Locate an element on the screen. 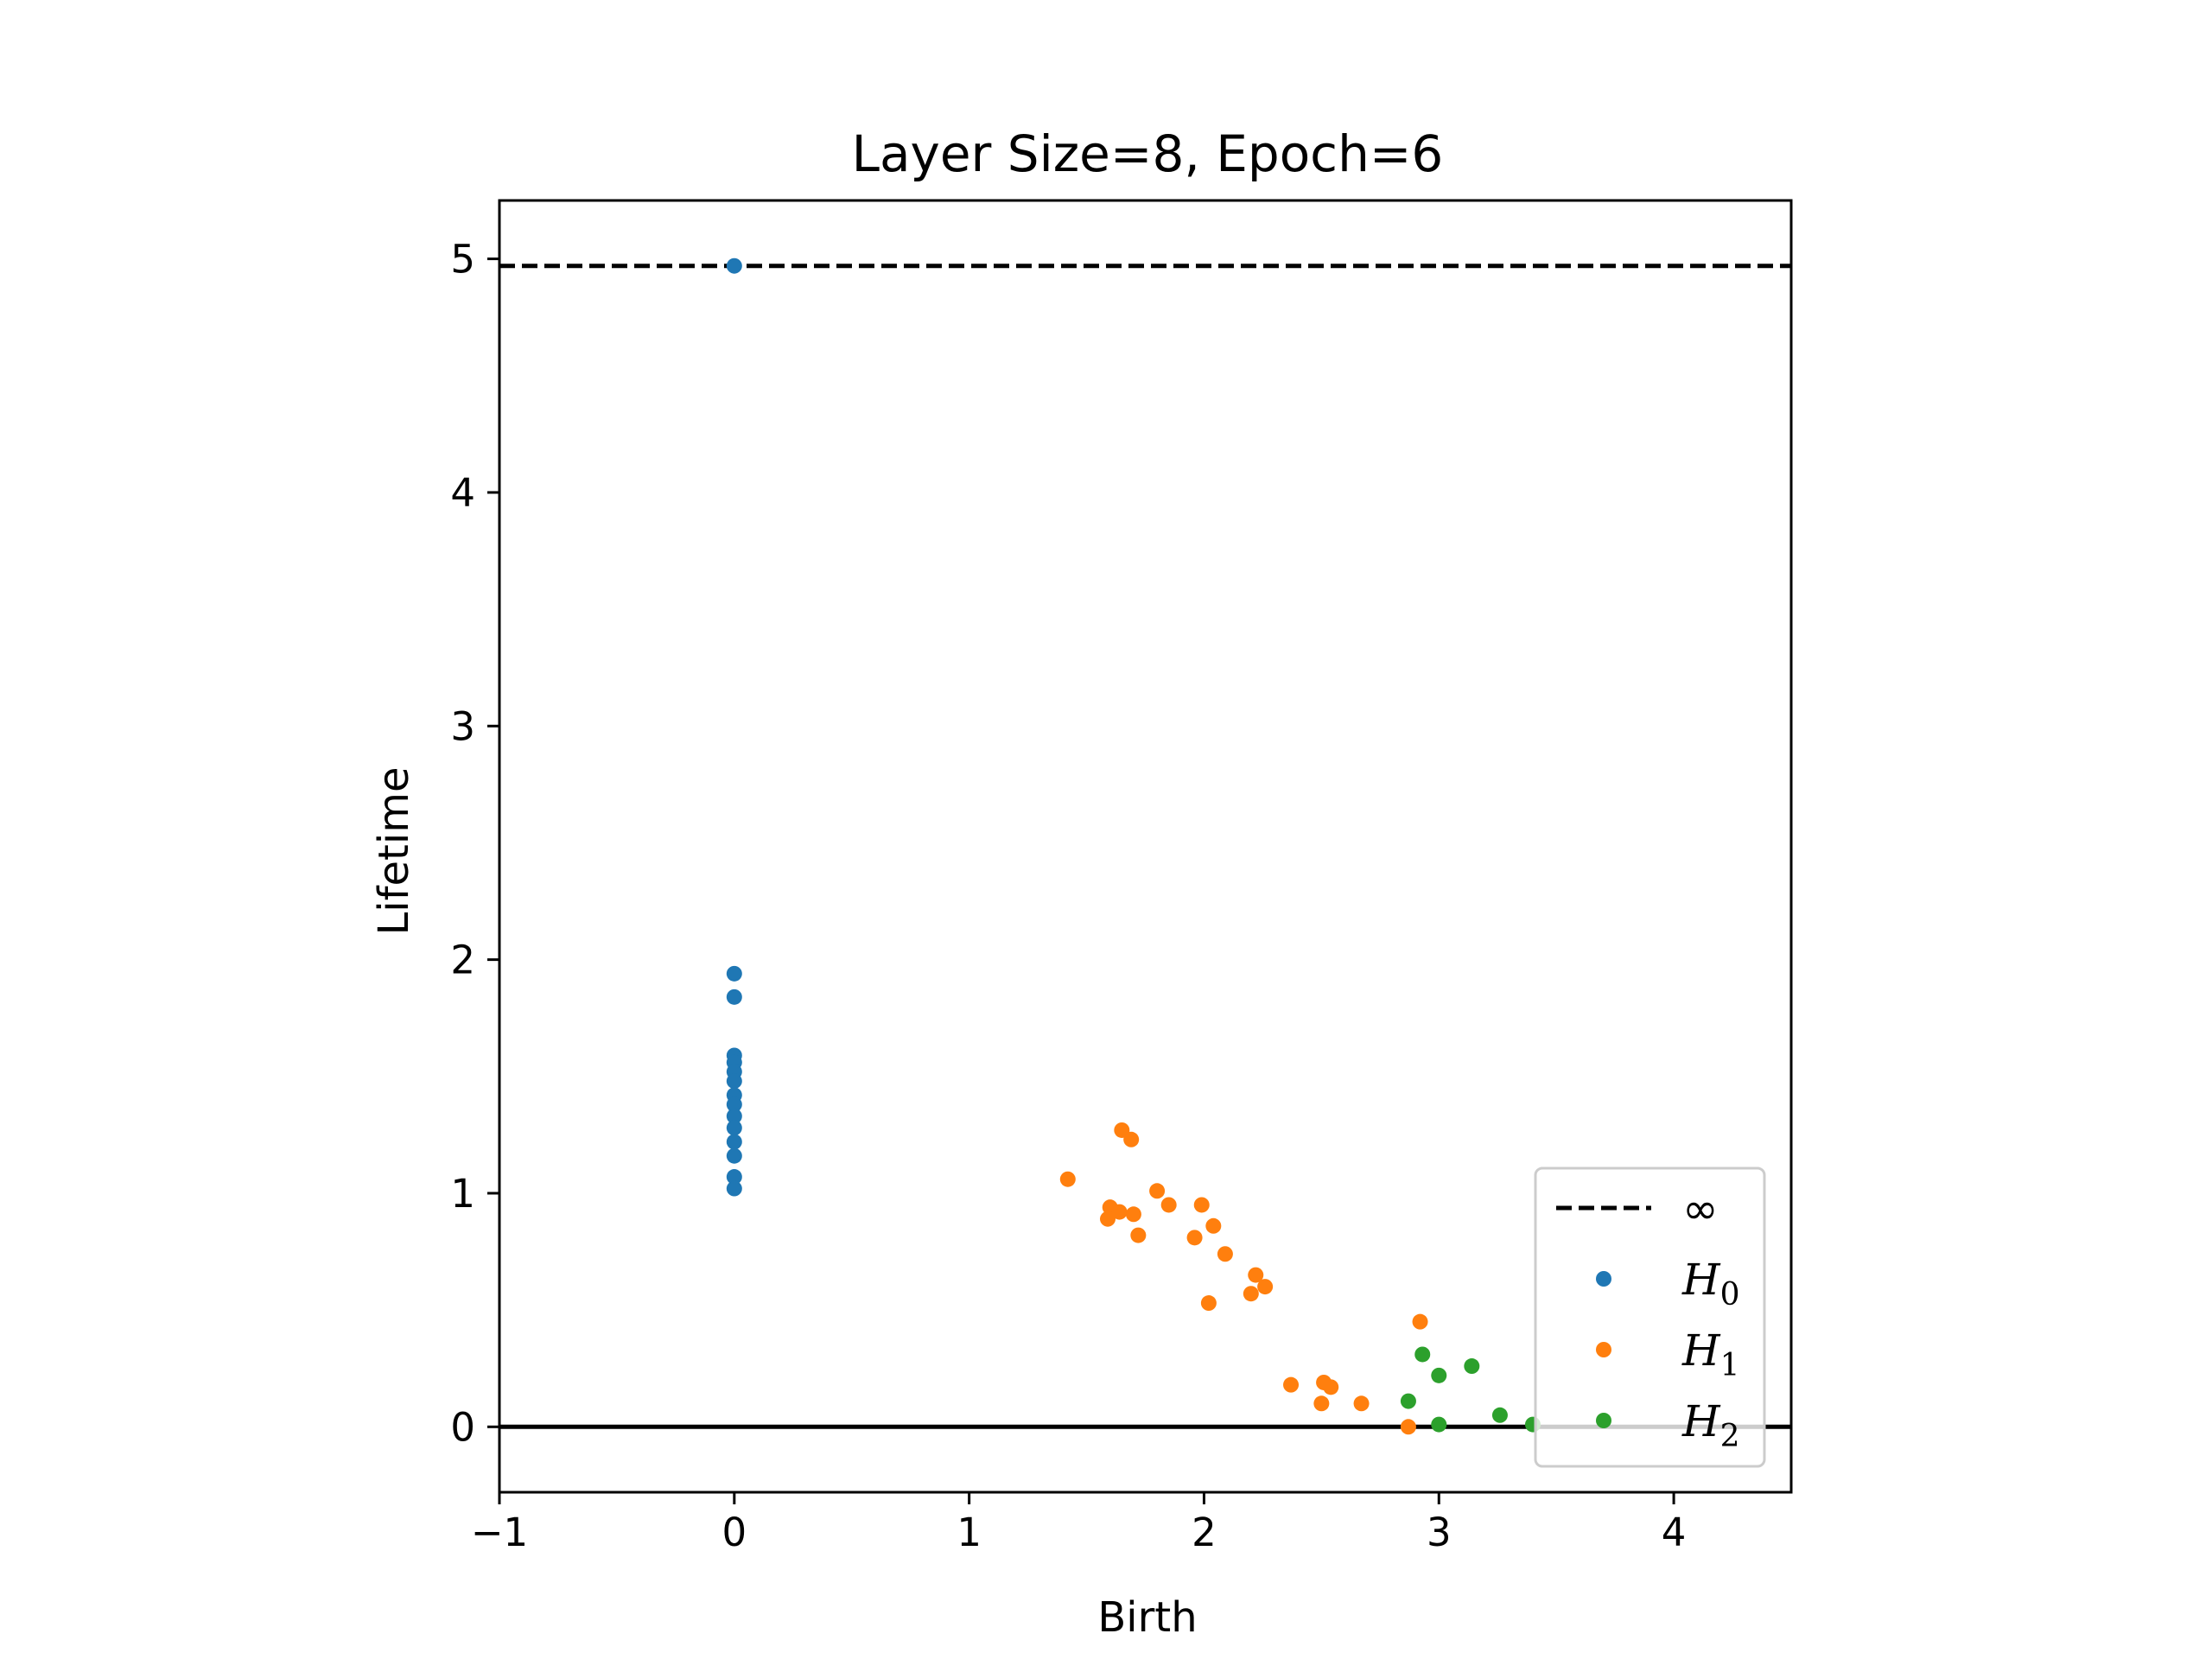 The height and width of the screenshot is (1659, 2212). legend-label-subscript: 1 is located at coordinates (1730, 1365).